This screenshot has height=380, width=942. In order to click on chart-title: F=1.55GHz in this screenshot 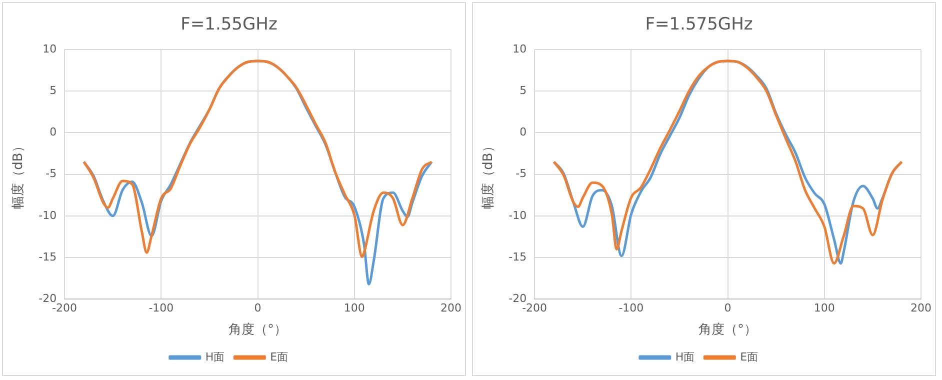, I will do `click(229, 24)`.